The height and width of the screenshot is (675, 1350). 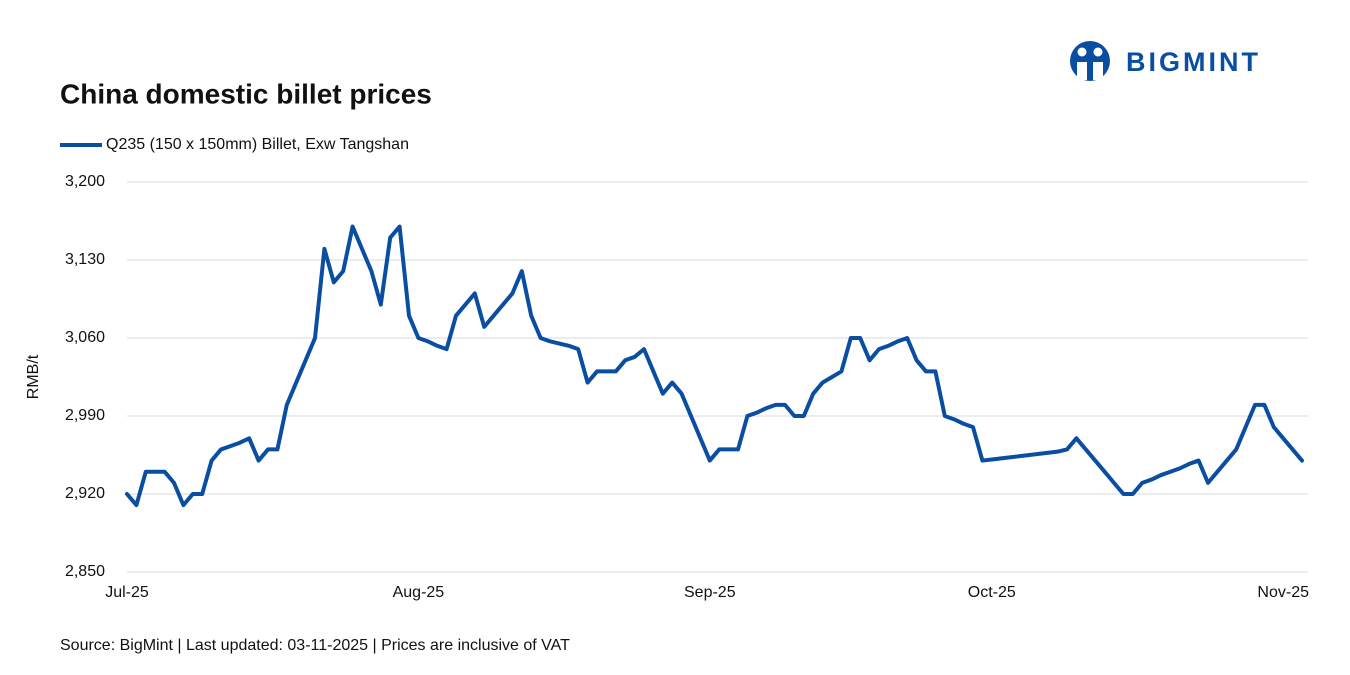 What do you see at coordinates (85, 337) in the screenshot?
I see `y-tick-label: 3,060` at bounding box center [85, 337].